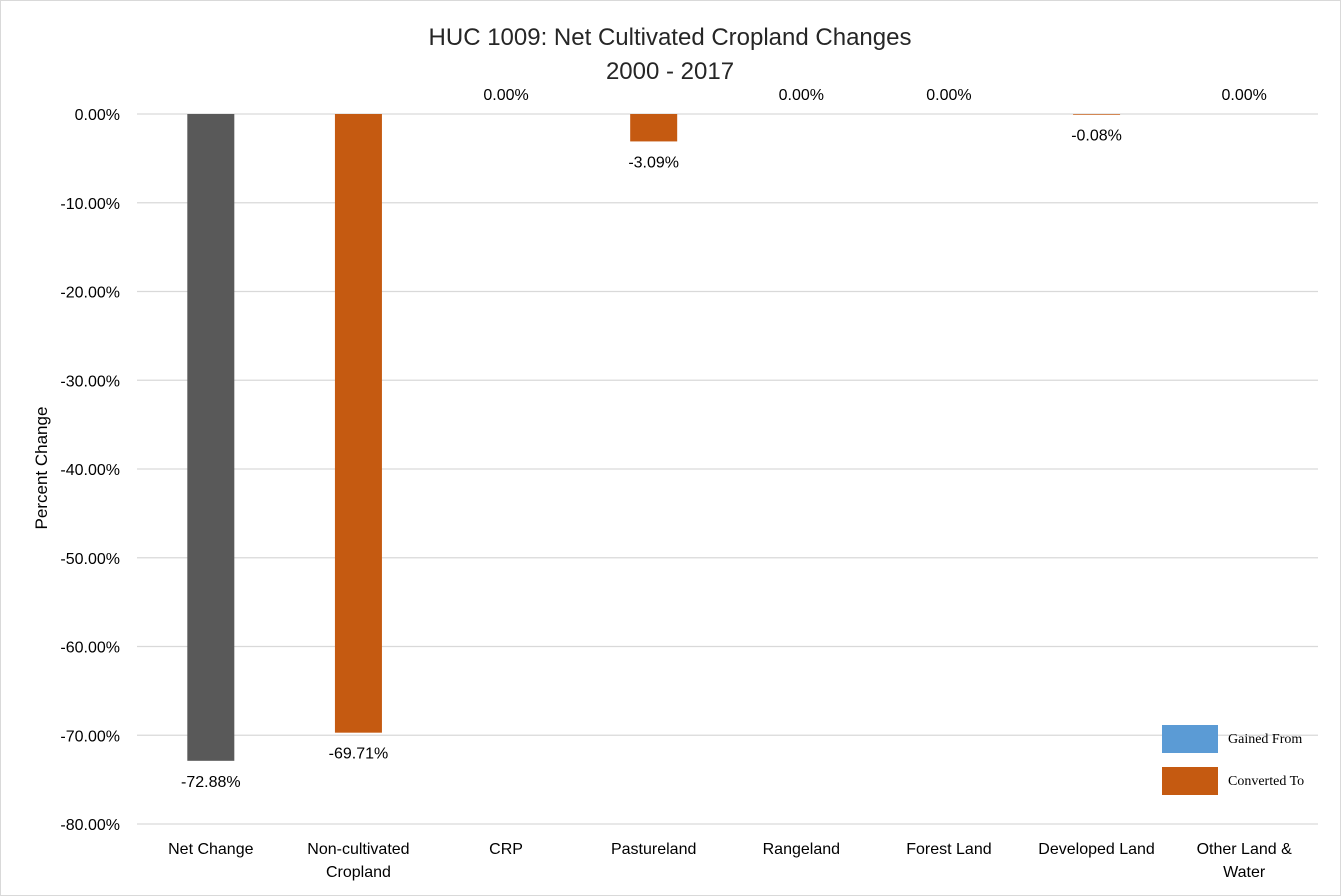 The height and width of the screenshot is (896, 1341). What do you see at coordinates (90, 825) in the screenshot?
I see `y-tick-label: -80.00%` at bounding box center [90, 825].